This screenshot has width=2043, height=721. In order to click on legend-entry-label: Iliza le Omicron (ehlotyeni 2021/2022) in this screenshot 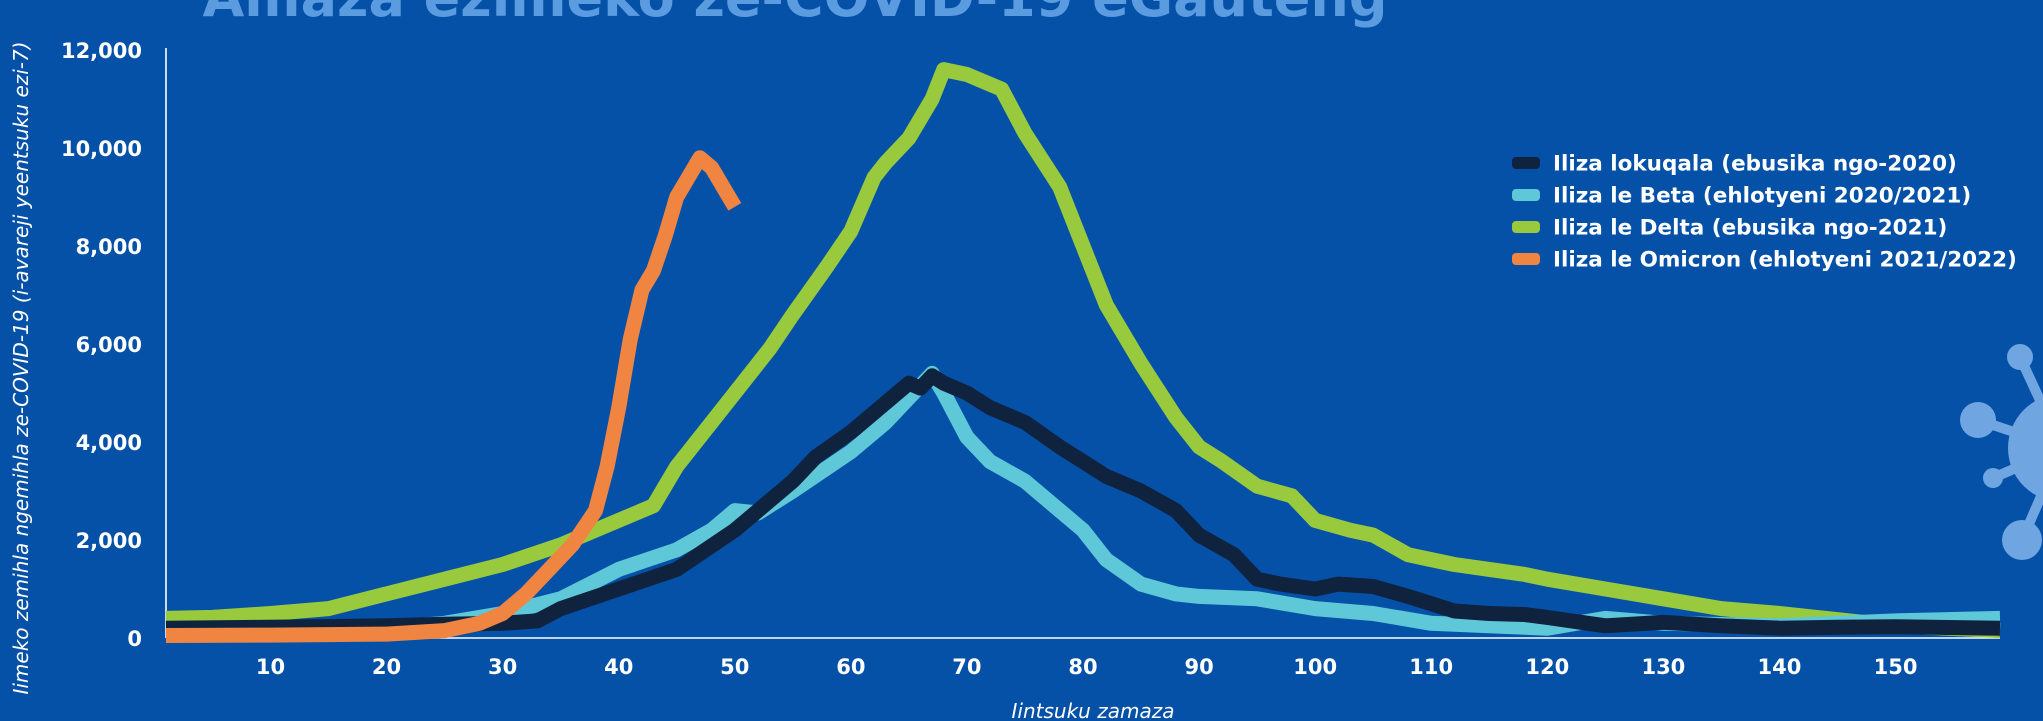, I will do `click(1785, 260)`.